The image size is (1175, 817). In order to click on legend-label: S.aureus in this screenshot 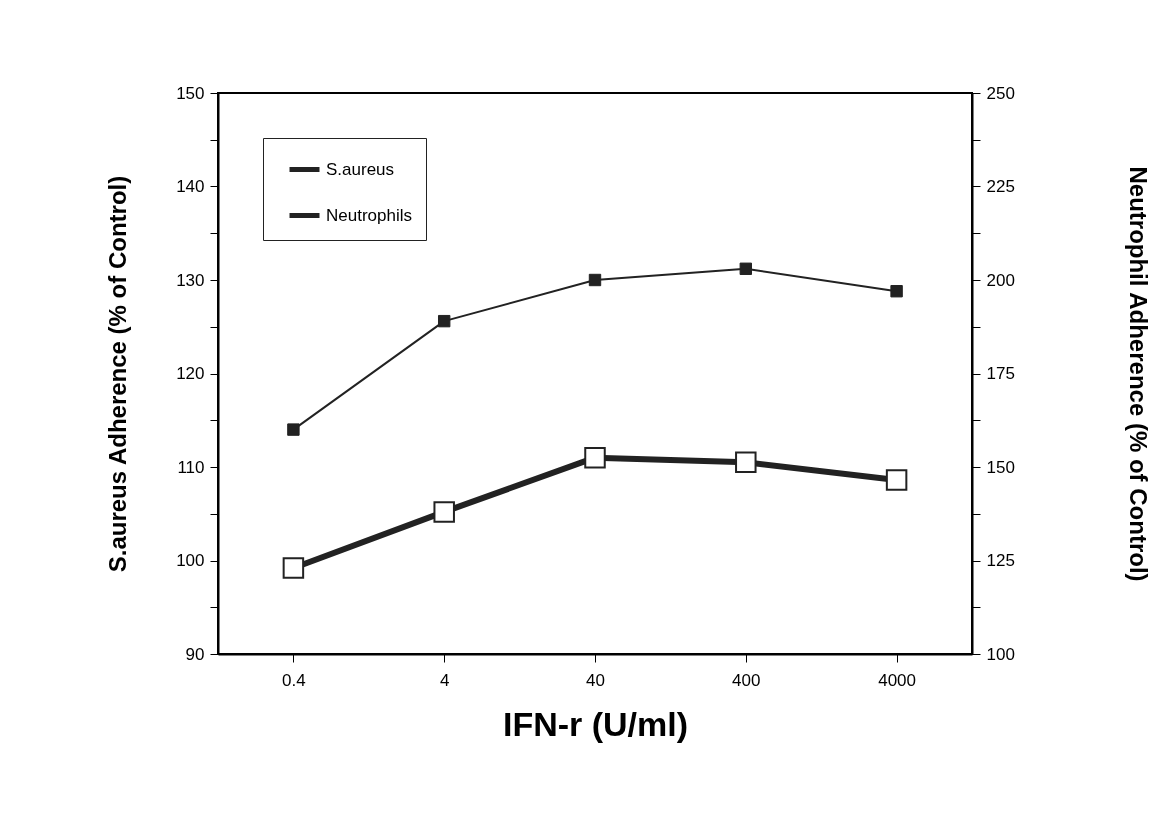, I will do `click(360, 169)`.